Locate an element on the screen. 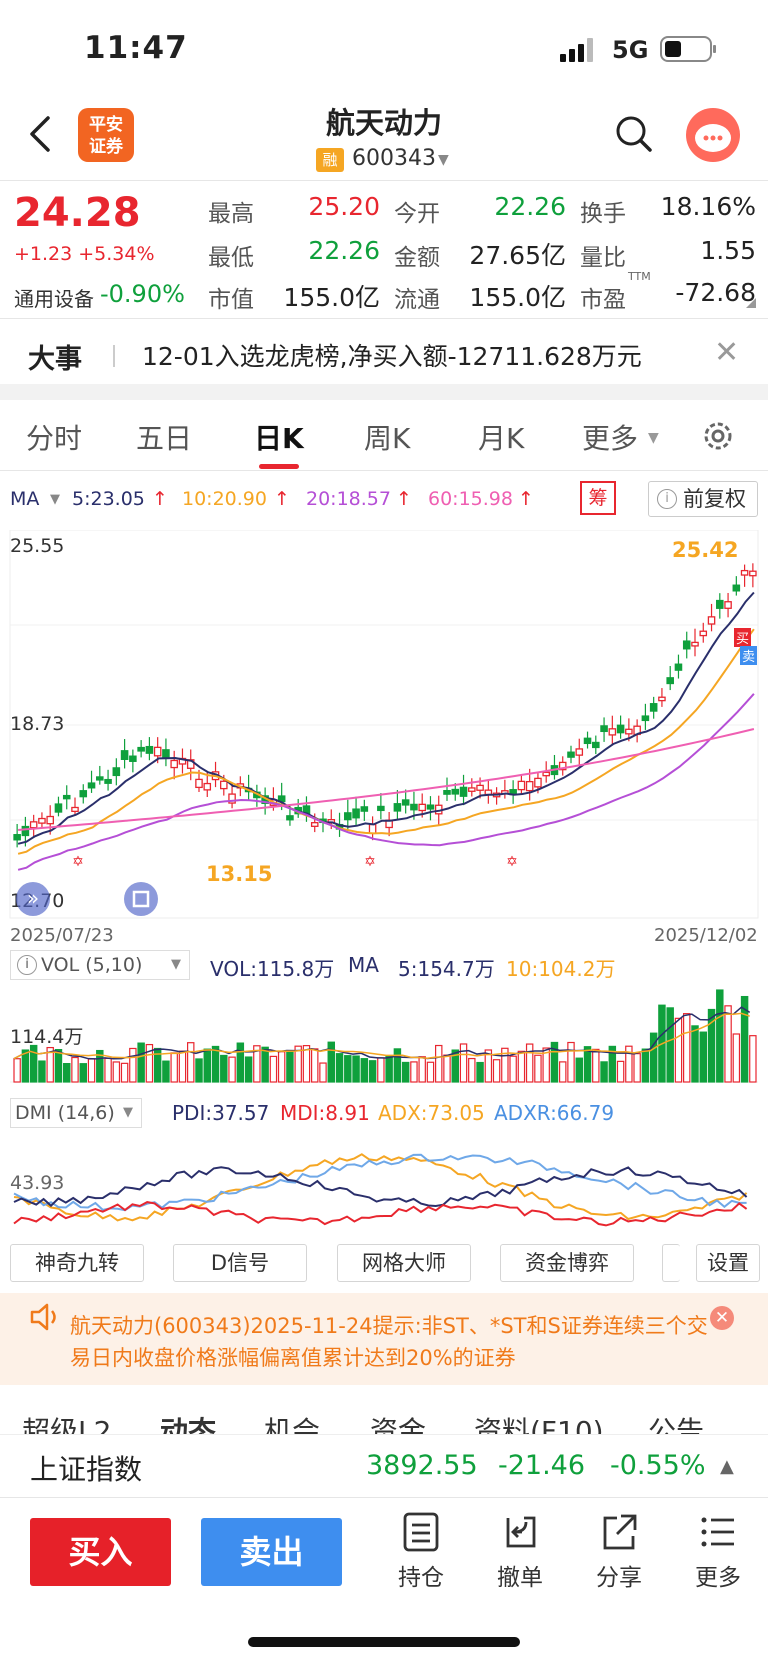 The height and width of the screenshot is (1663, 768). tab-daily-k: 日K is located at coordinates (279, 438).